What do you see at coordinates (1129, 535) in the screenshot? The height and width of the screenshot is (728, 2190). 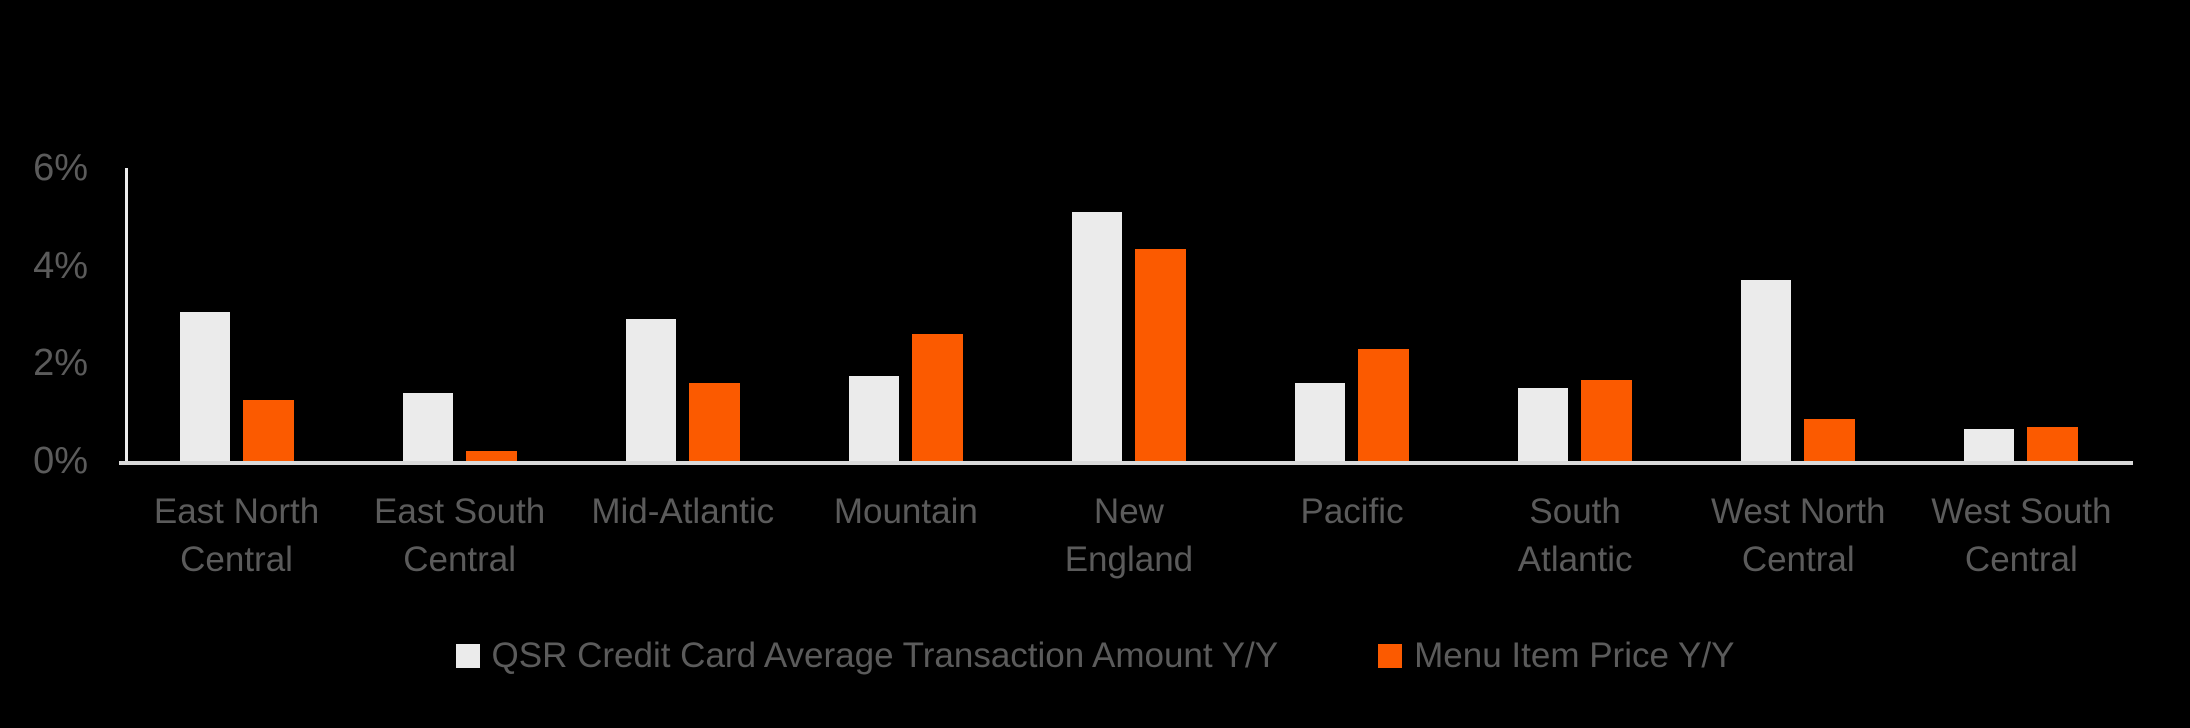 I see `x-axis-category-label: New England` at bounding box center [1129, 535].